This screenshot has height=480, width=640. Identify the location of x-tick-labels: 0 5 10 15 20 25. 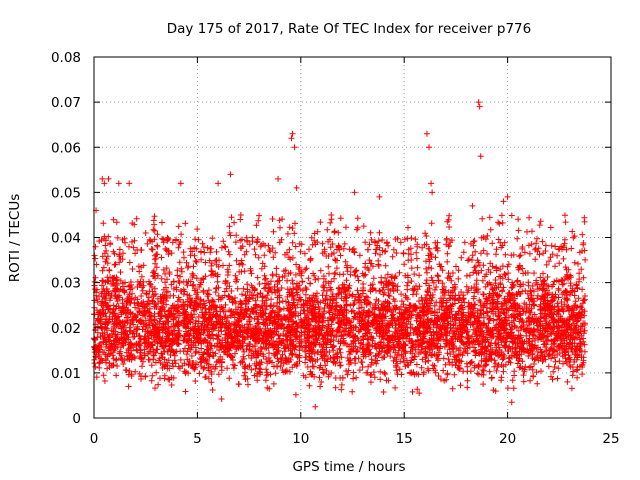
(355, 439).